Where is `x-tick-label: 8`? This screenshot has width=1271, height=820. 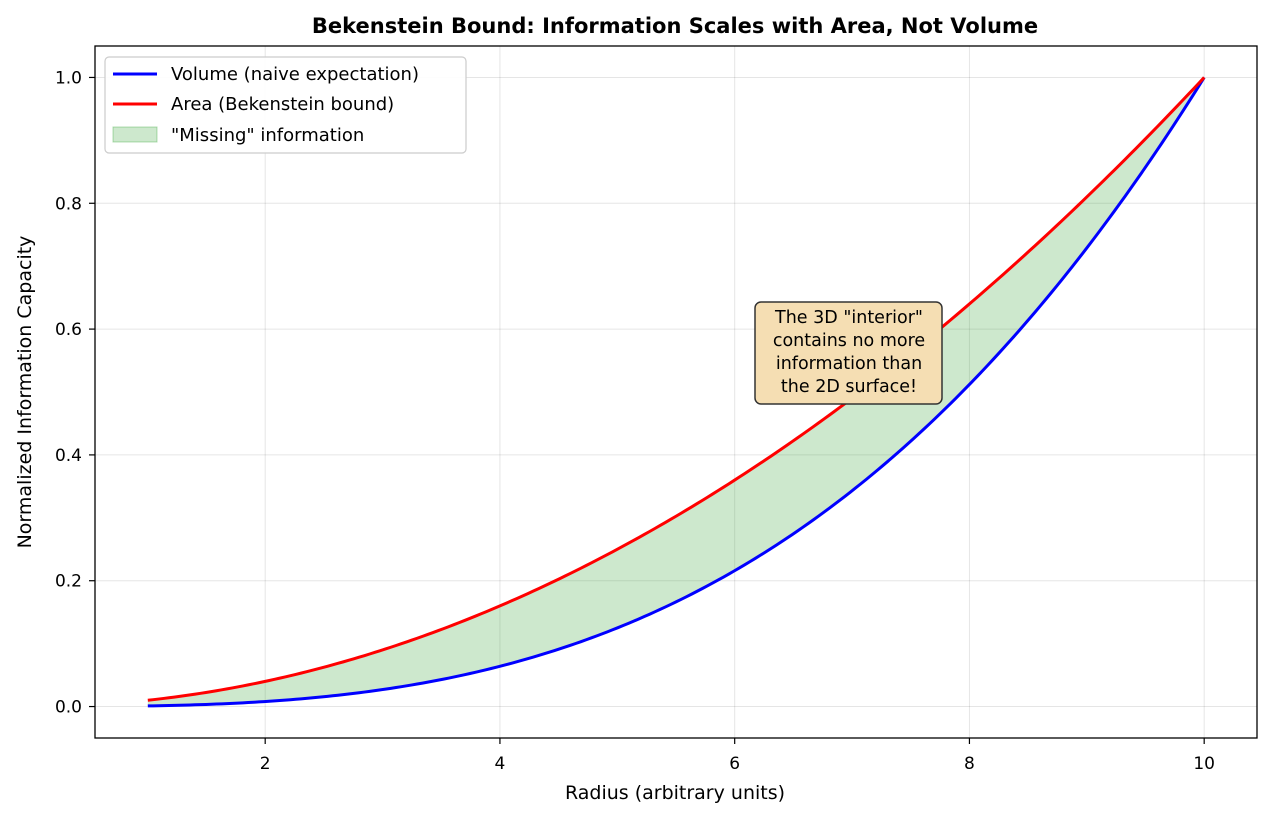 x-tick-label: 8 is located at coordinates (969, 764).